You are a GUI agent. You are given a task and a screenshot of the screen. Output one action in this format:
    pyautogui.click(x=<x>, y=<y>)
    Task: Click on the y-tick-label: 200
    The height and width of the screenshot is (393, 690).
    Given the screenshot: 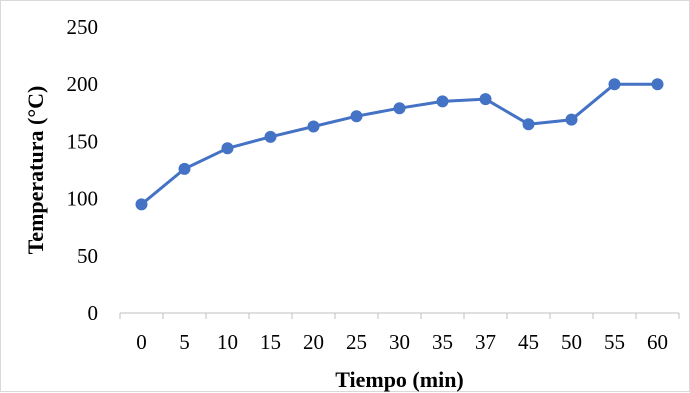 What is the action you would take?
    pyautogui.click(x=83, y=84)
    